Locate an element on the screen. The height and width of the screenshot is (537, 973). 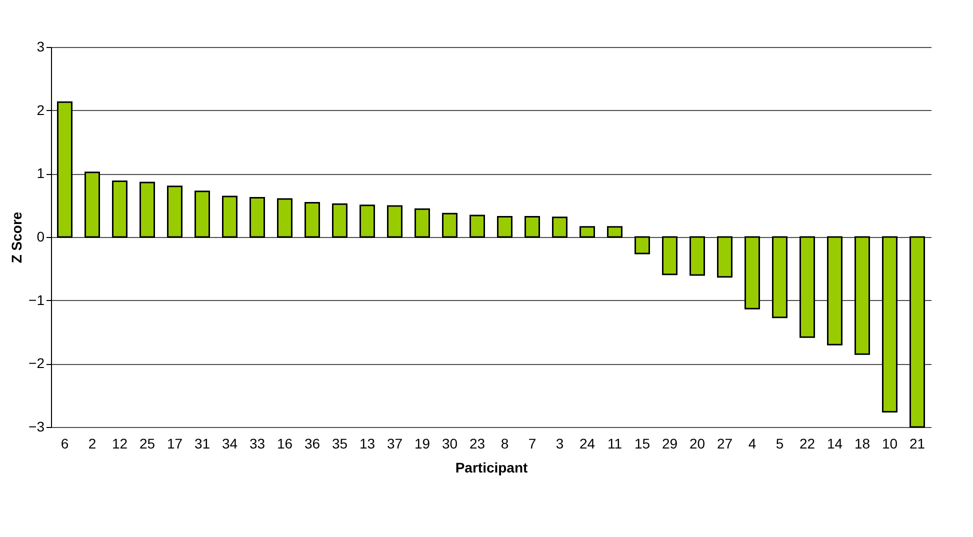
x-tick-label: 22 is located at coordinates (807, 444).